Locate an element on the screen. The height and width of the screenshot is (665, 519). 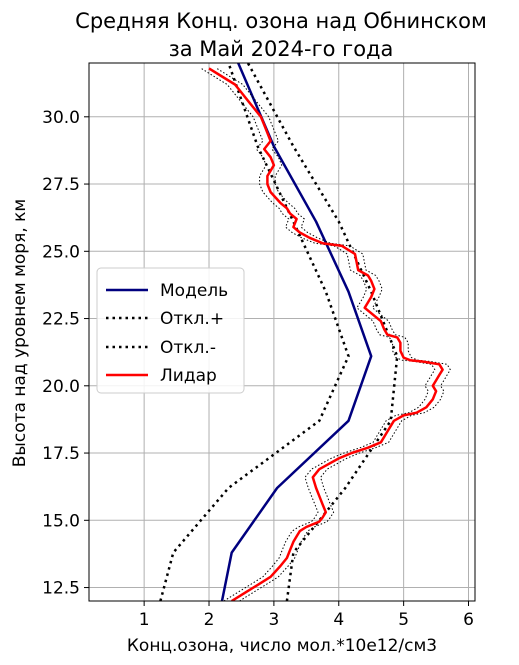
y-tick-label: 20.0 is located at coordinates (61, 387).